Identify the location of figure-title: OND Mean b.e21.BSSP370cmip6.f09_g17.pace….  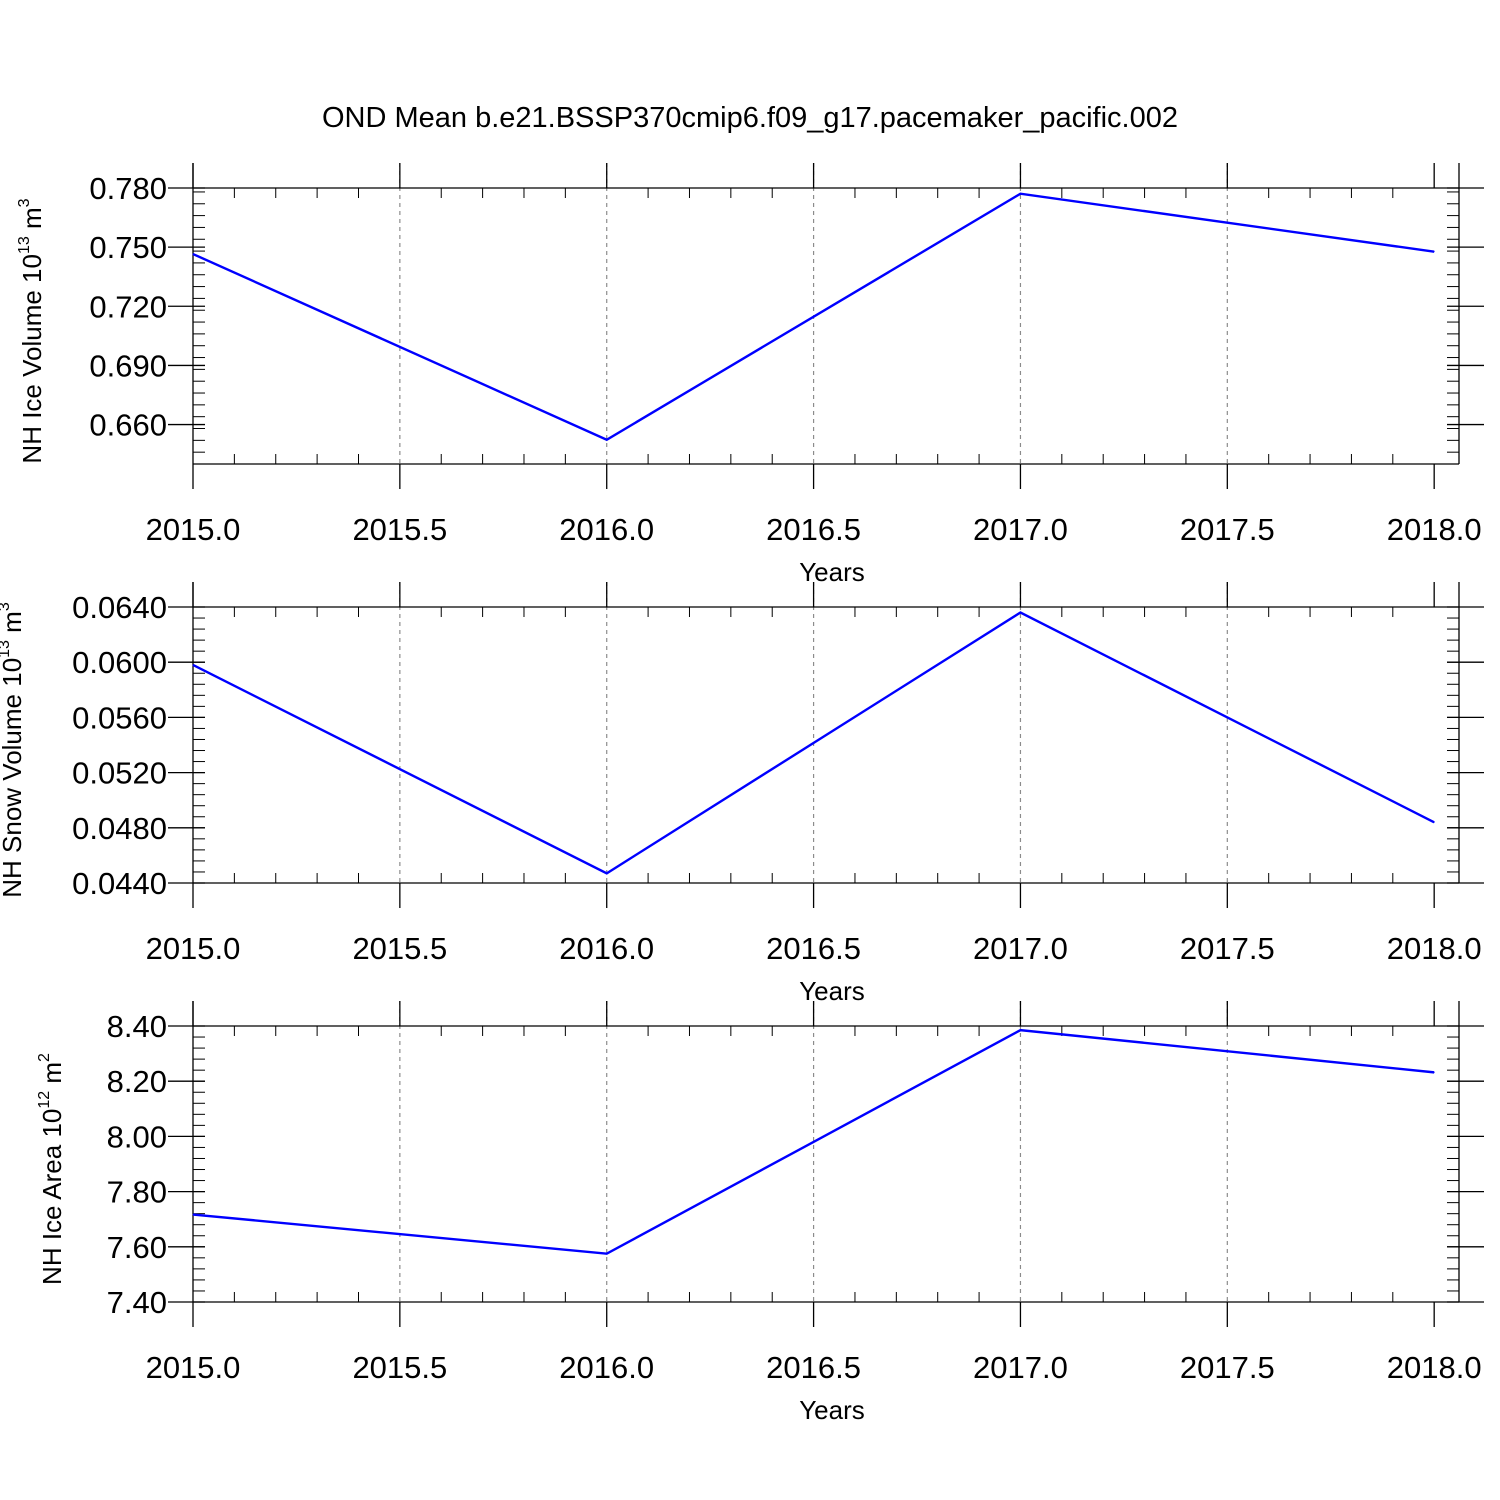
(750, 118).